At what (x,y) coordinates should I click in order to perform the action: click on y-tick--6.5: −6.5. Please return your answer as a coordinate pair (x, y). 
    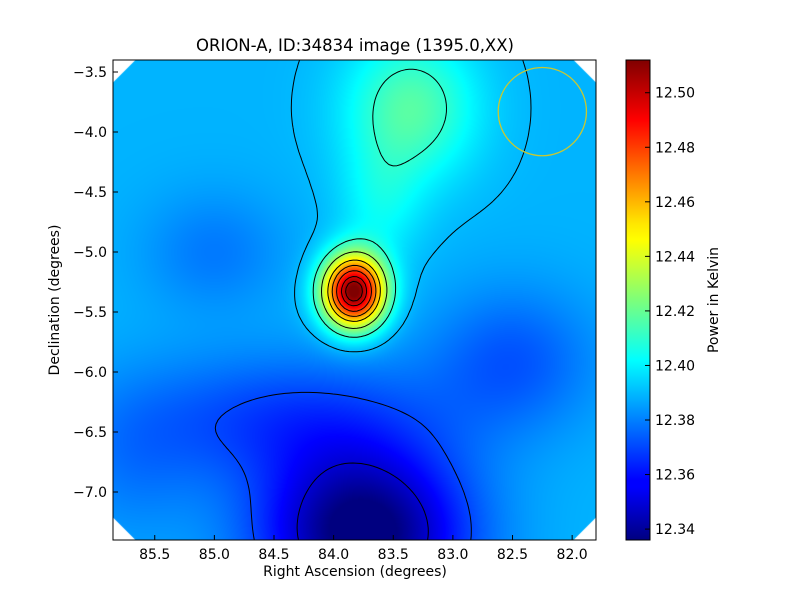
    Looking at the image, I should click on (95, 433).